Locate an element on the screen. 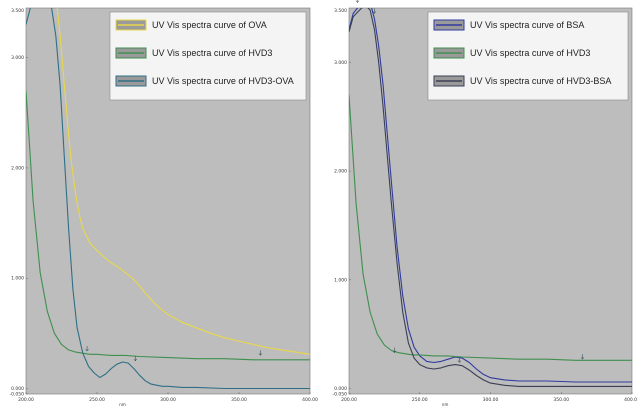 Image resolution: width=637 pixels, height=414 pixels. legend-label: UV Vis spectra curve of HVD3-OVA is located at coordinates (223, 81).